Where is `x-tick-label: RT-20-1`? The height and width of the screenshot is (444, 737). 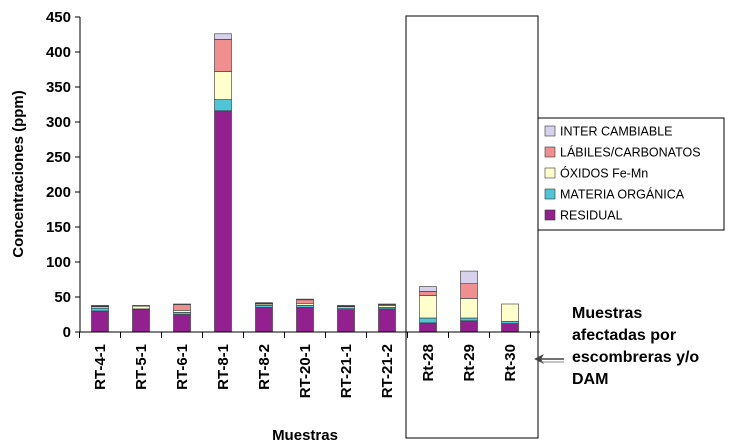
x-tick-label: RT-20-1 is located at coordinates (305, 371).